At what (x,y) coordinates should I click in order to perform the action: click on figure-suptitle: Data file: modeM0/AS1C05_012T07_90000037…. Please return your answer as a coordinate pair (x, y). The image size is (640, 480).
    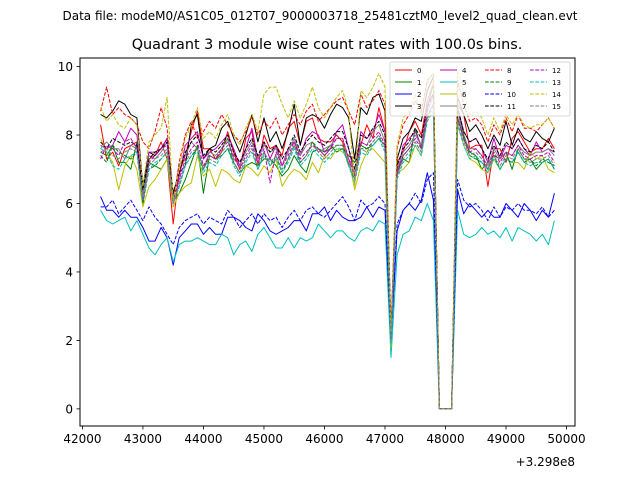
    Looking at the image, I should click on (319, 16).